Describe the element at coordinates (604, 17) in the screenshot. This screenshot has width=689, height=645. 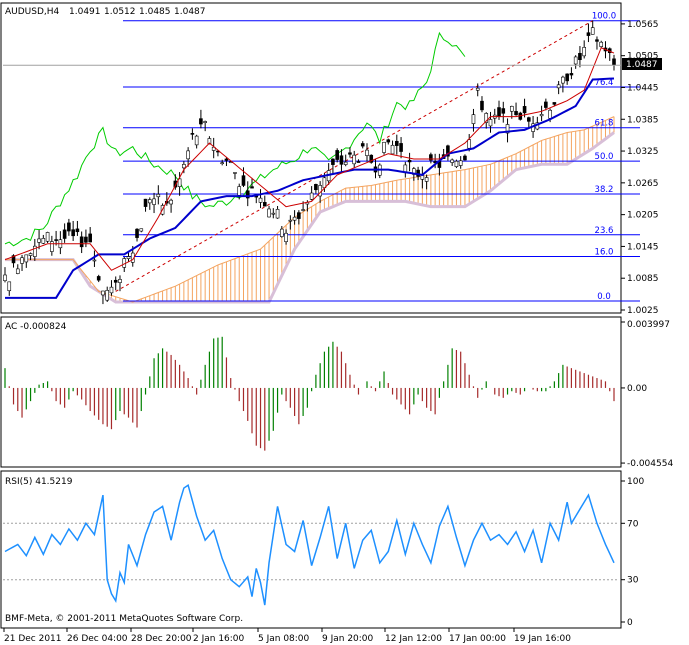
I see `fibonacci-level-label: 100.0` at that location.